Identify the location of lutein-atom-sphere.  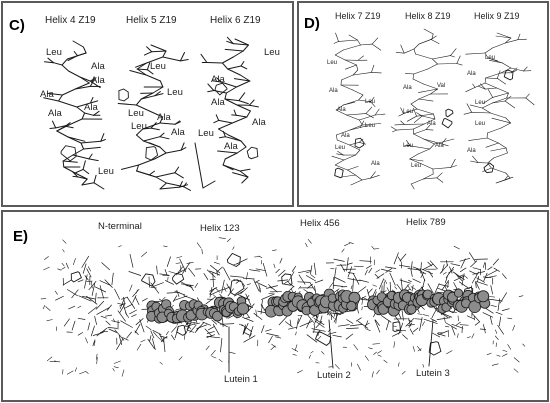
(475, 306).